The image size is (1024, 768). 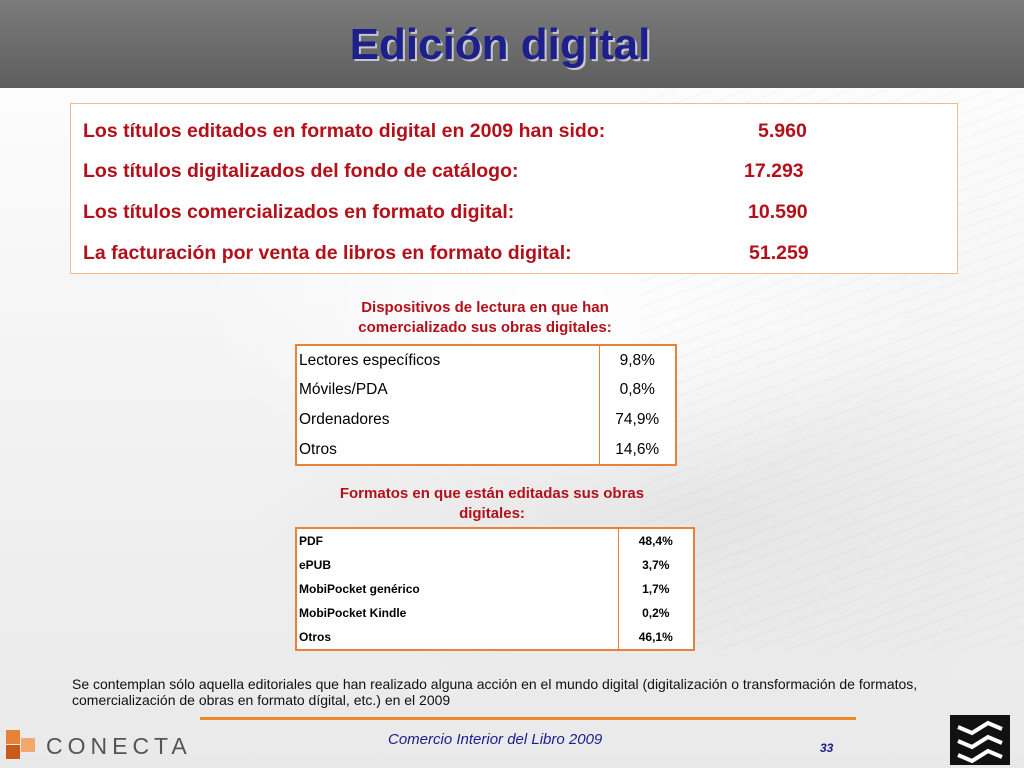 I want to click on devices-caption-line: Dispositivos de lectura en que han, so click(x=485, y=307).